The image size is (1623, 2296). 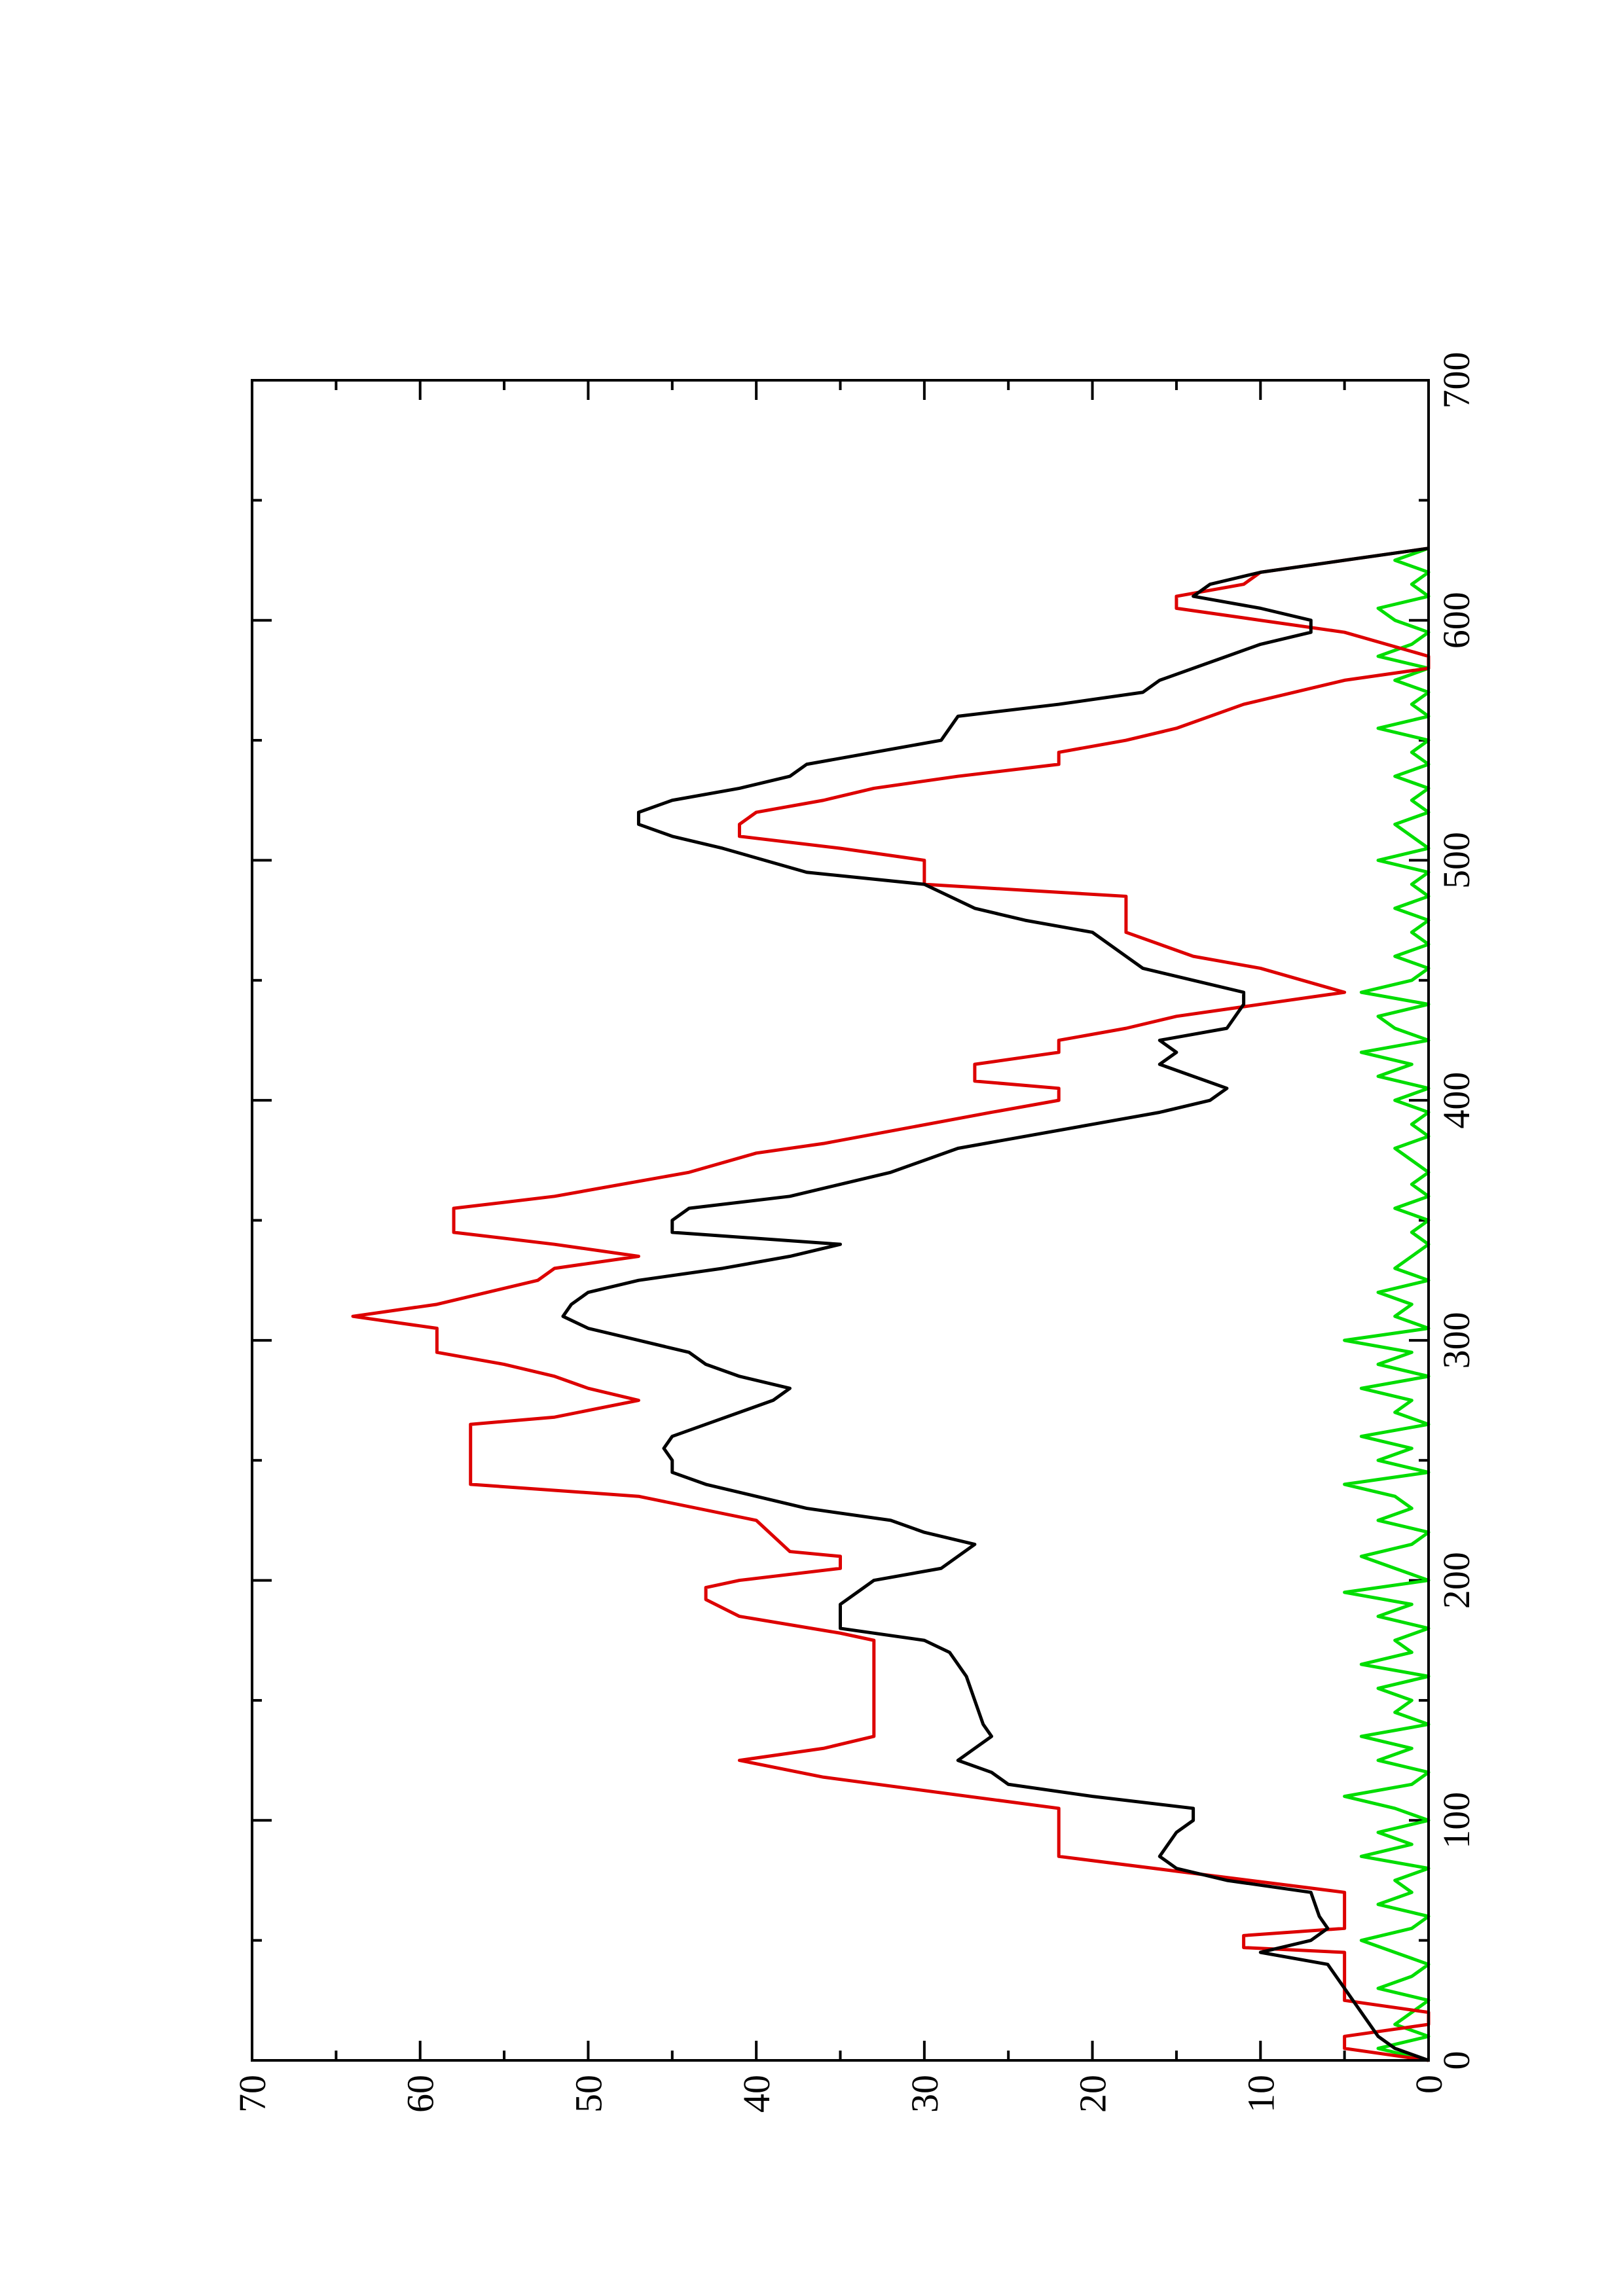 I want to click on x-tick-label: 0, so click(x=1456, y=2060).